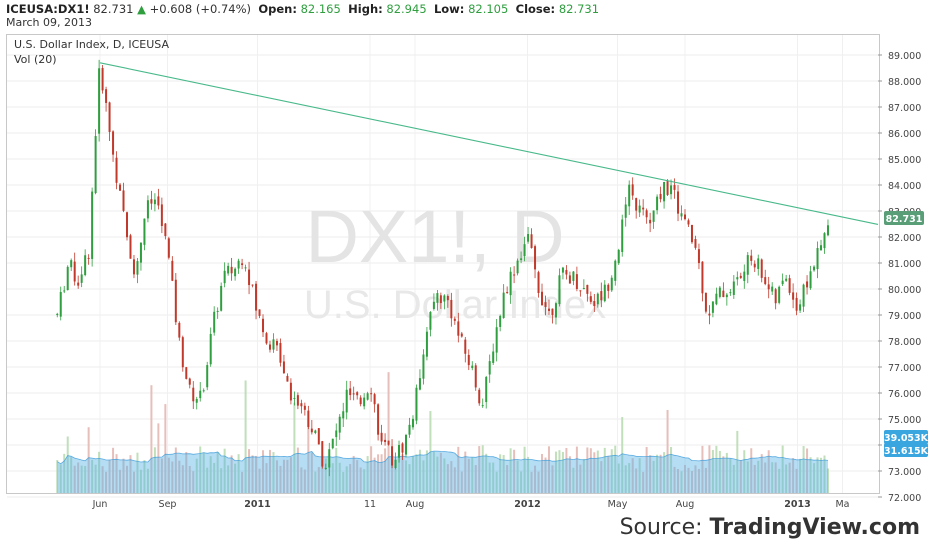  I want to click on close-label: Close:, so click(535, 9).